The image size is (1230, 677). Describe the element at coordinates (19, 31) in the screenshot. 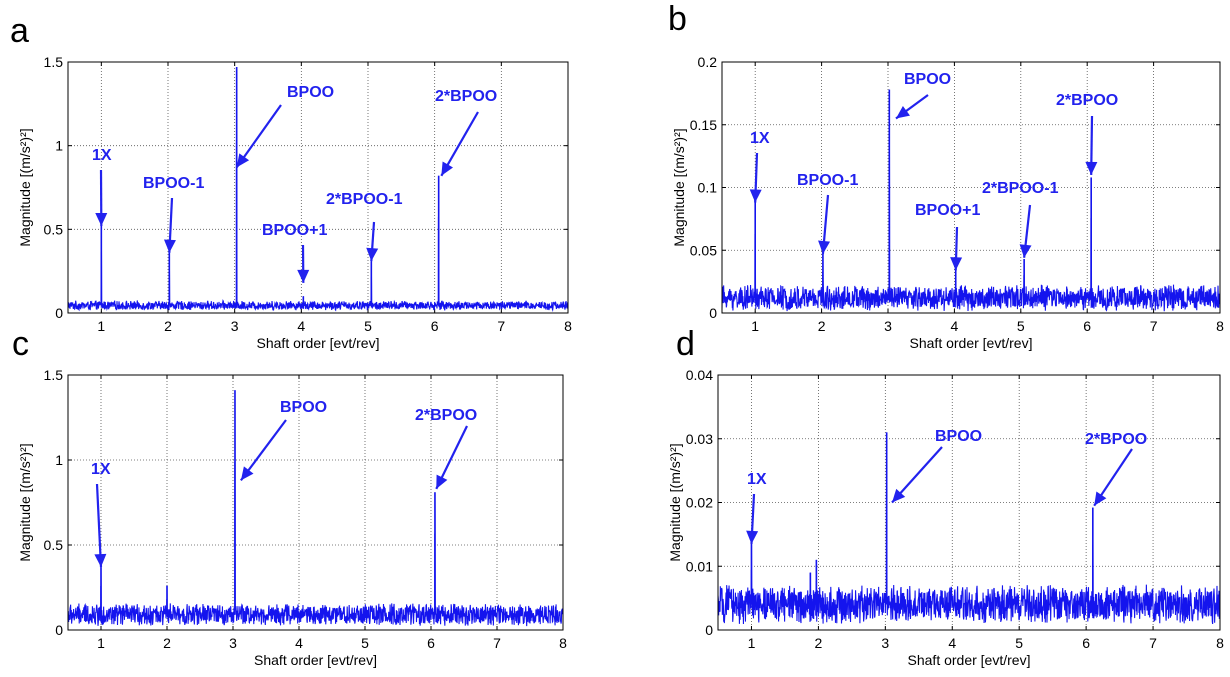

I see `panel-letter: a` at that location.